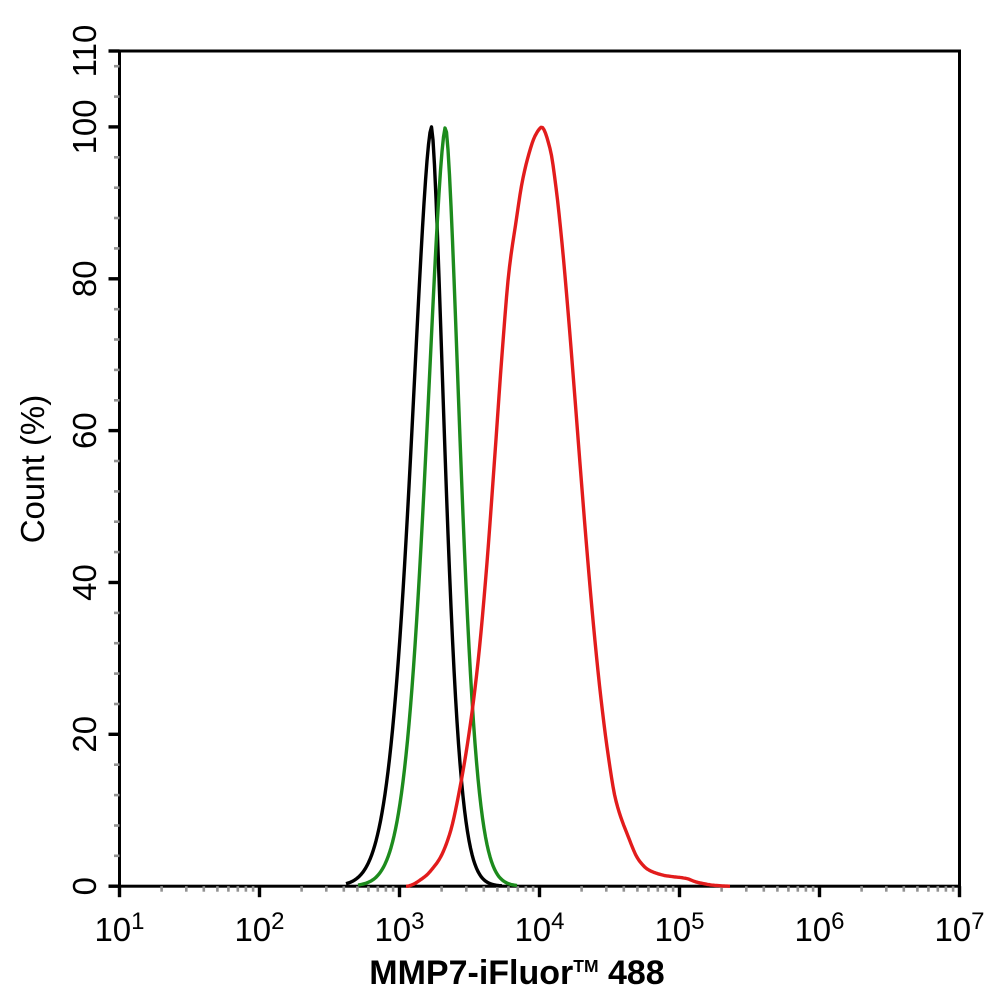 This screenshot has width=994, height=1002. Describe the element at coordinates (84, 582) in the screenshot. I see `svg-text: 40` at that location.